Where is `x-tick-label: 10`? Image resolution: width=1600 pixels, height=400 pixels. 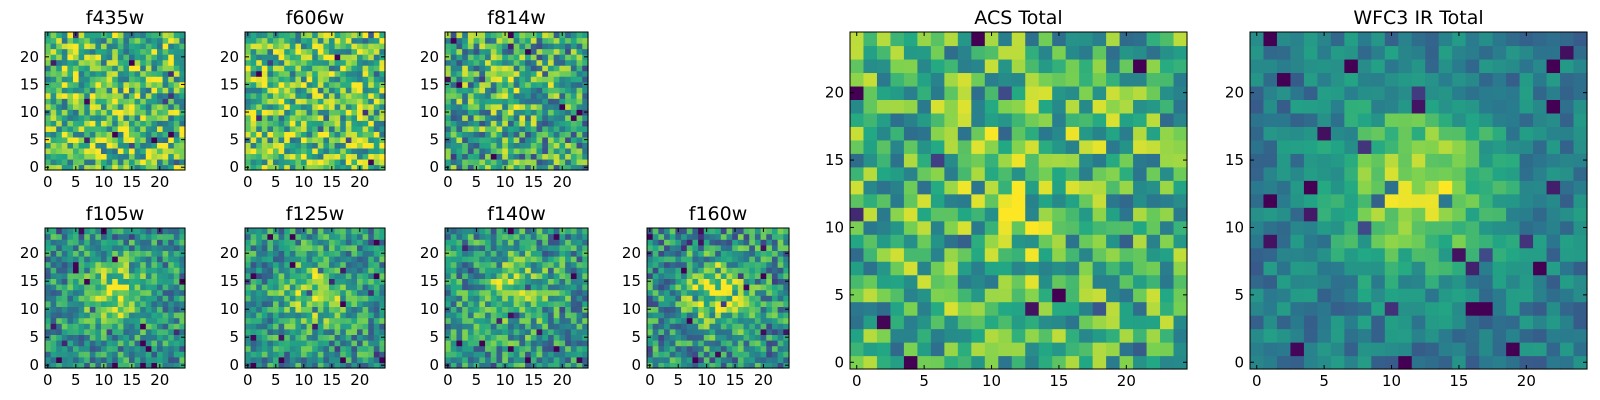
x-tick-label: 10 is located at coordinates (303, 182).